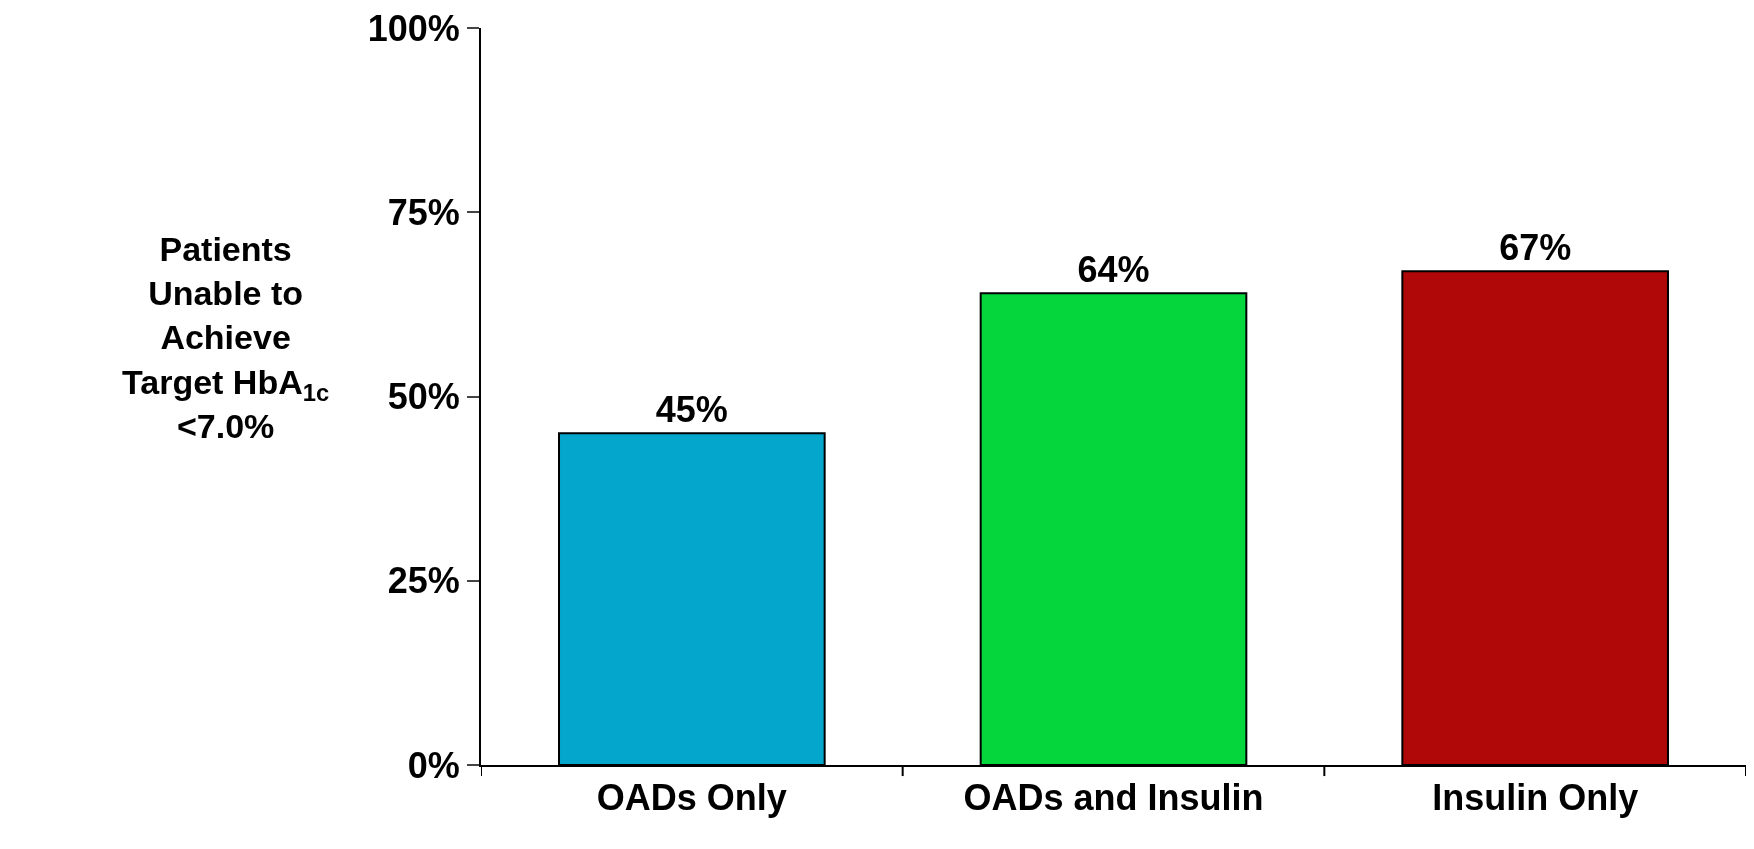 This screenshot has width=1754, height=849. I want to click on y-axis-title: Patients Unable to Achieve Target HbA$_{1c}$ <7.0%, so click(226, 337).